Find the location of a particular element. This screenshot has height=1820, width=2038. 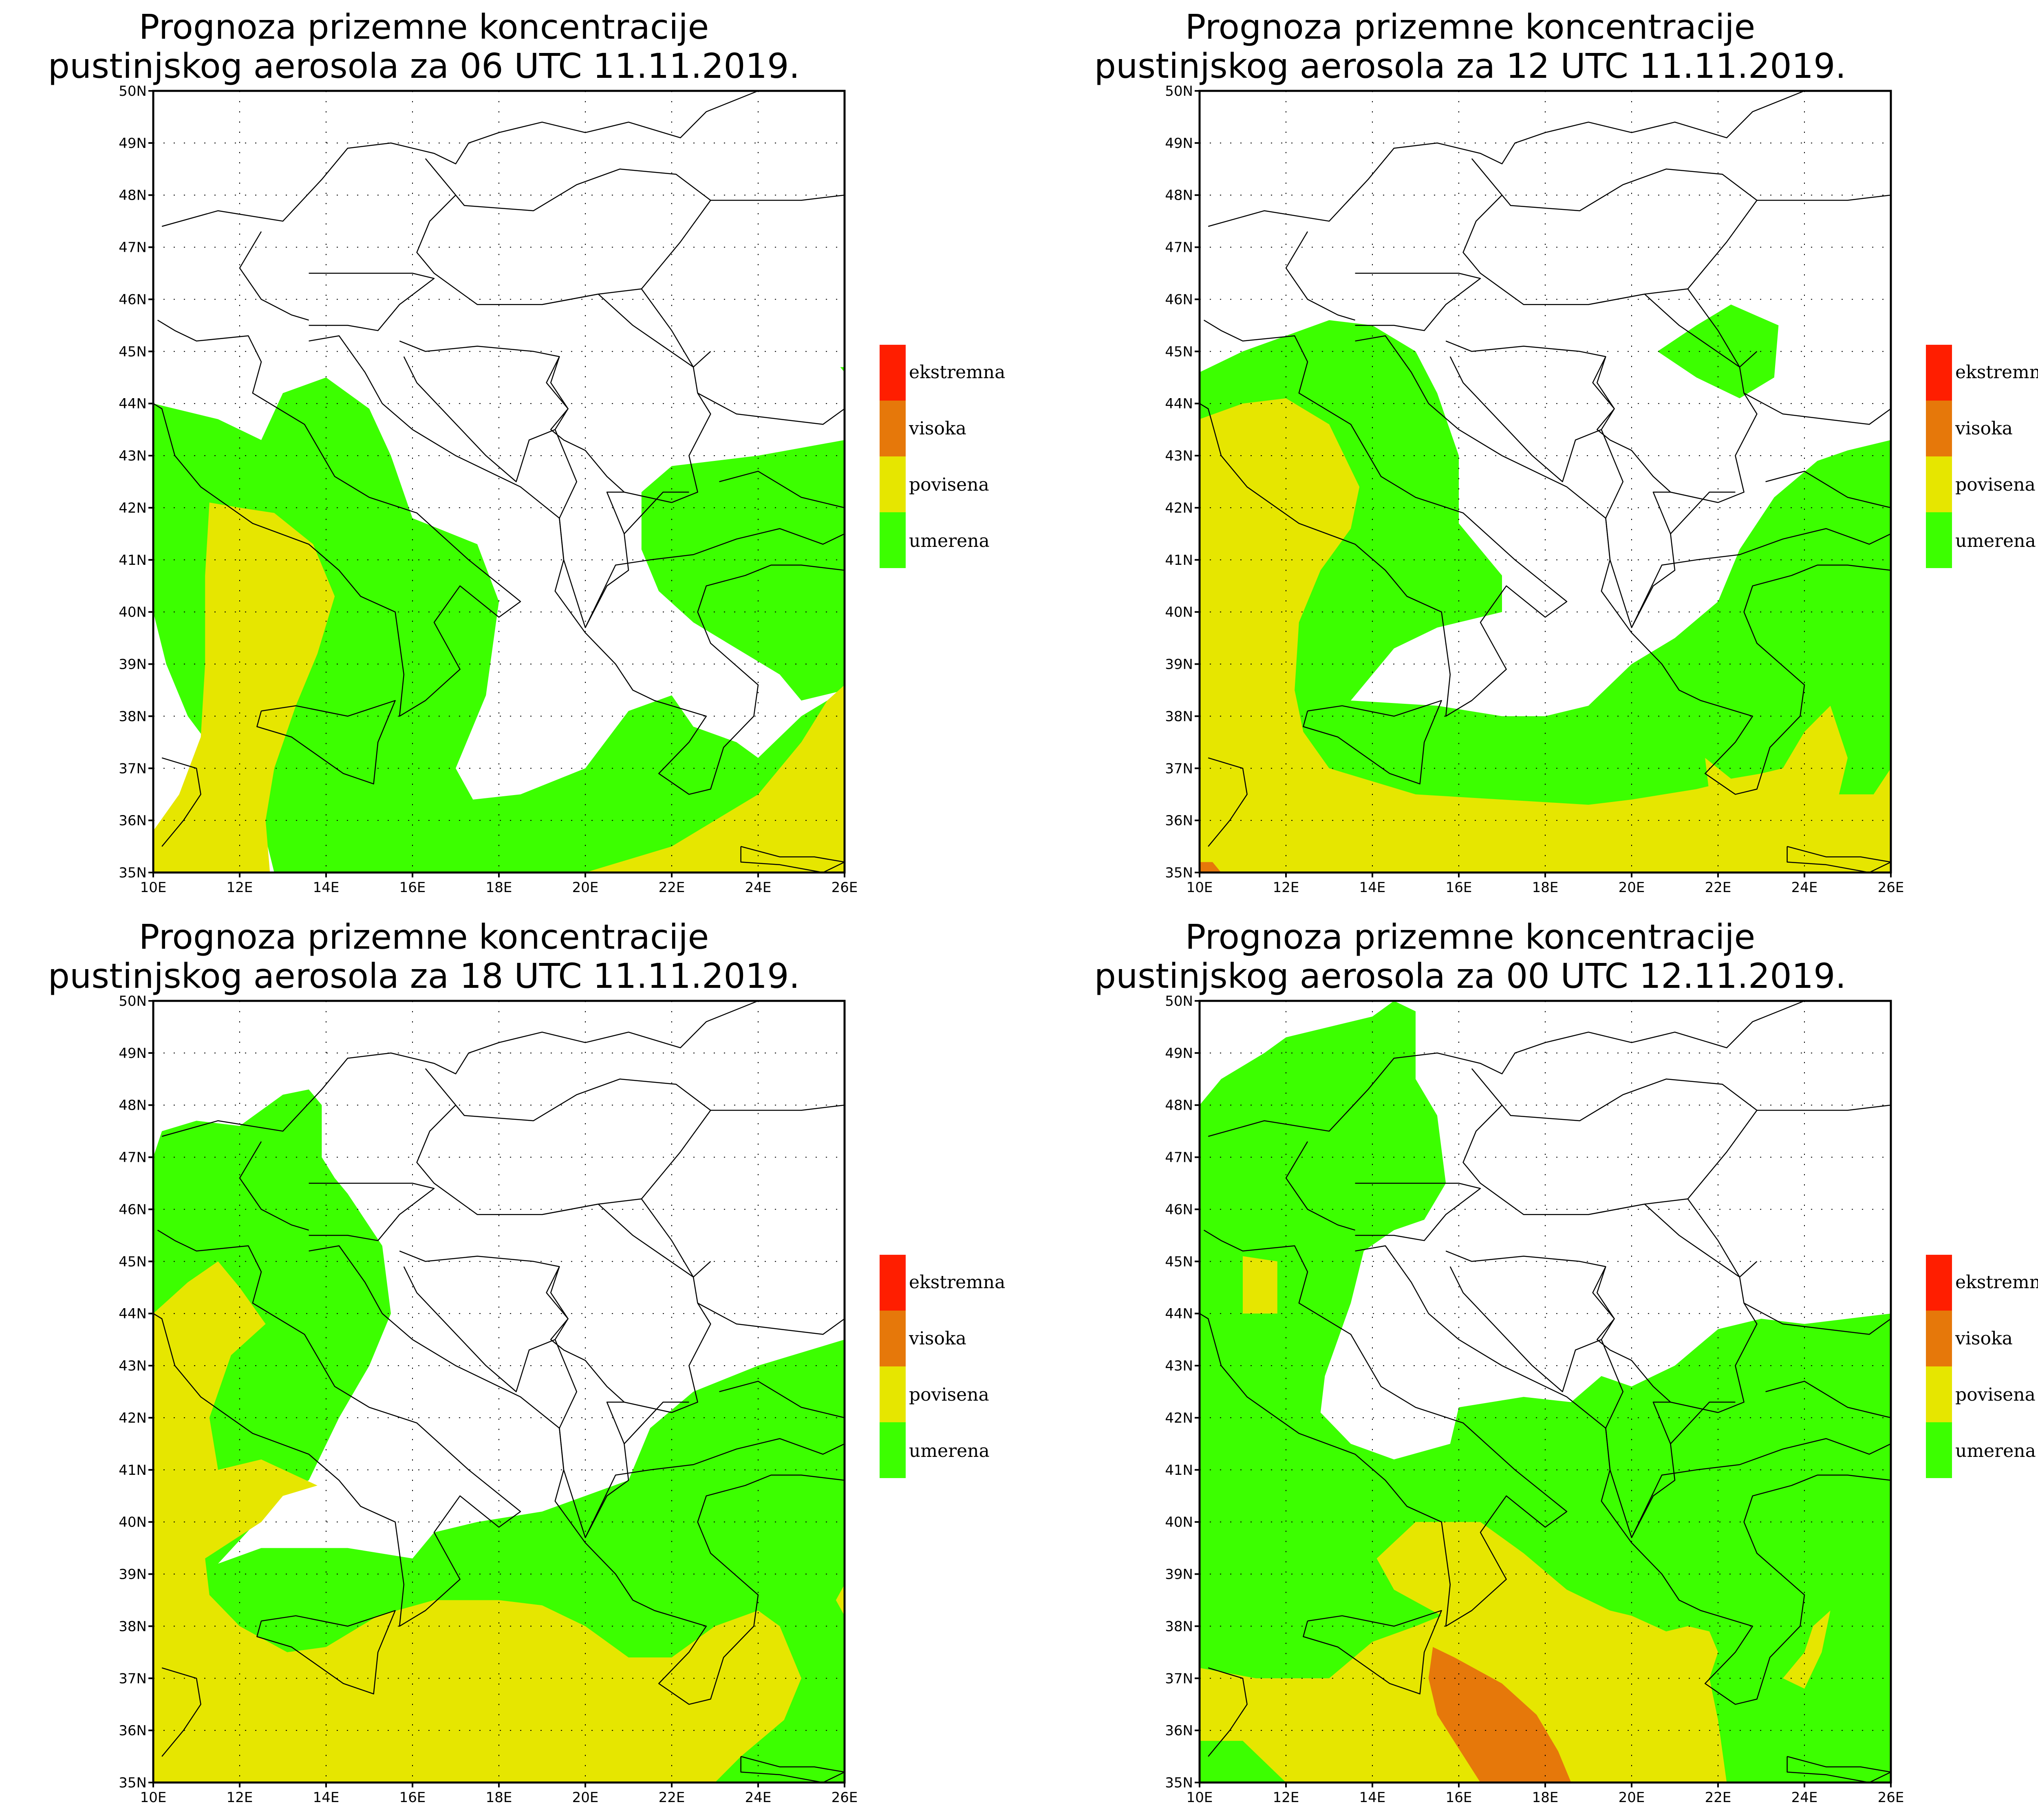

legend-label-povisena: povisena is located at coordinates (1995, 485).